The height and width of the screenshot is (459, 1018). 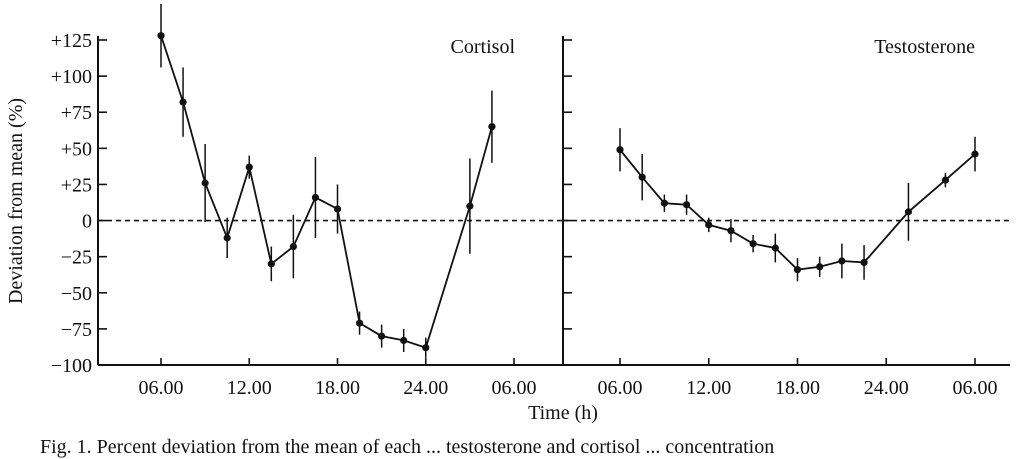 I want to click on testosterone-series-line, so click(x=797, y=210).